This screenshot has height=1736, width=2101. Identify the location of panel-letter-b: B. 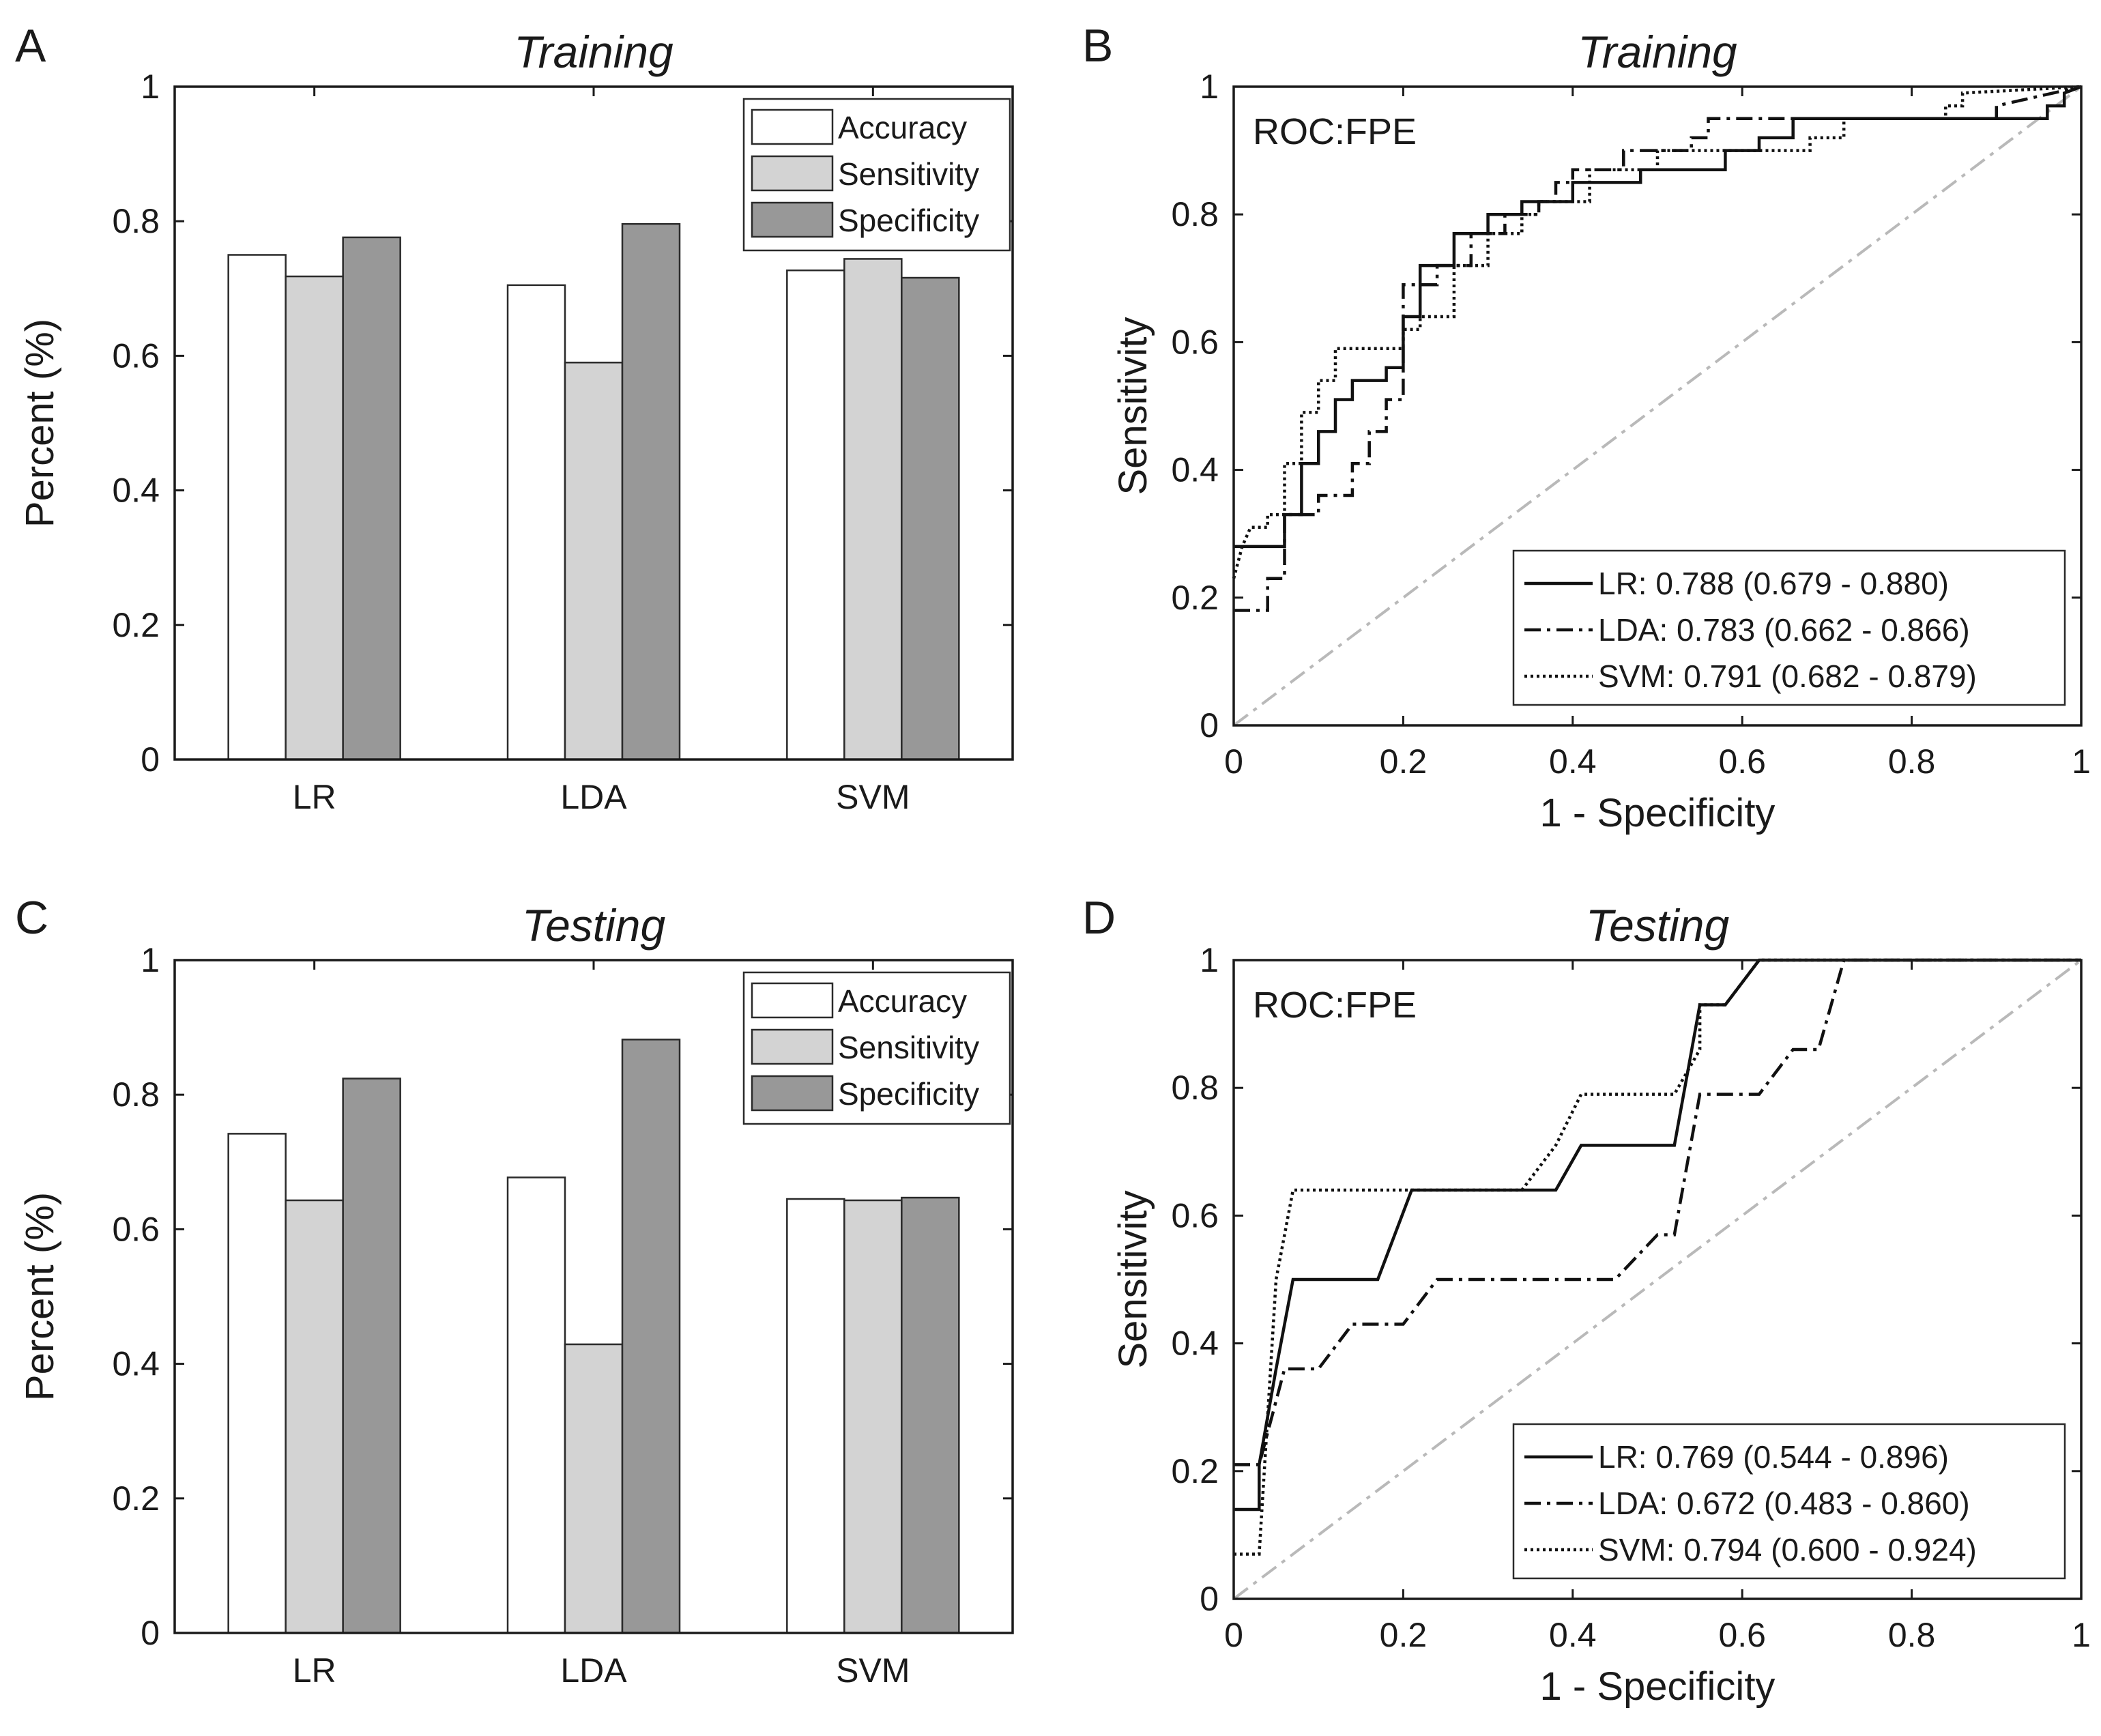
(1097, 46).